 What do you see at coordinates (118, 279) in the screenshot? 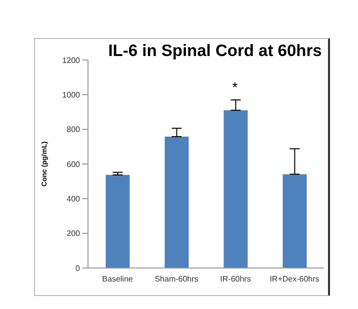
I see `x-tick-label: Baseline` at bounding box center [118, 279].